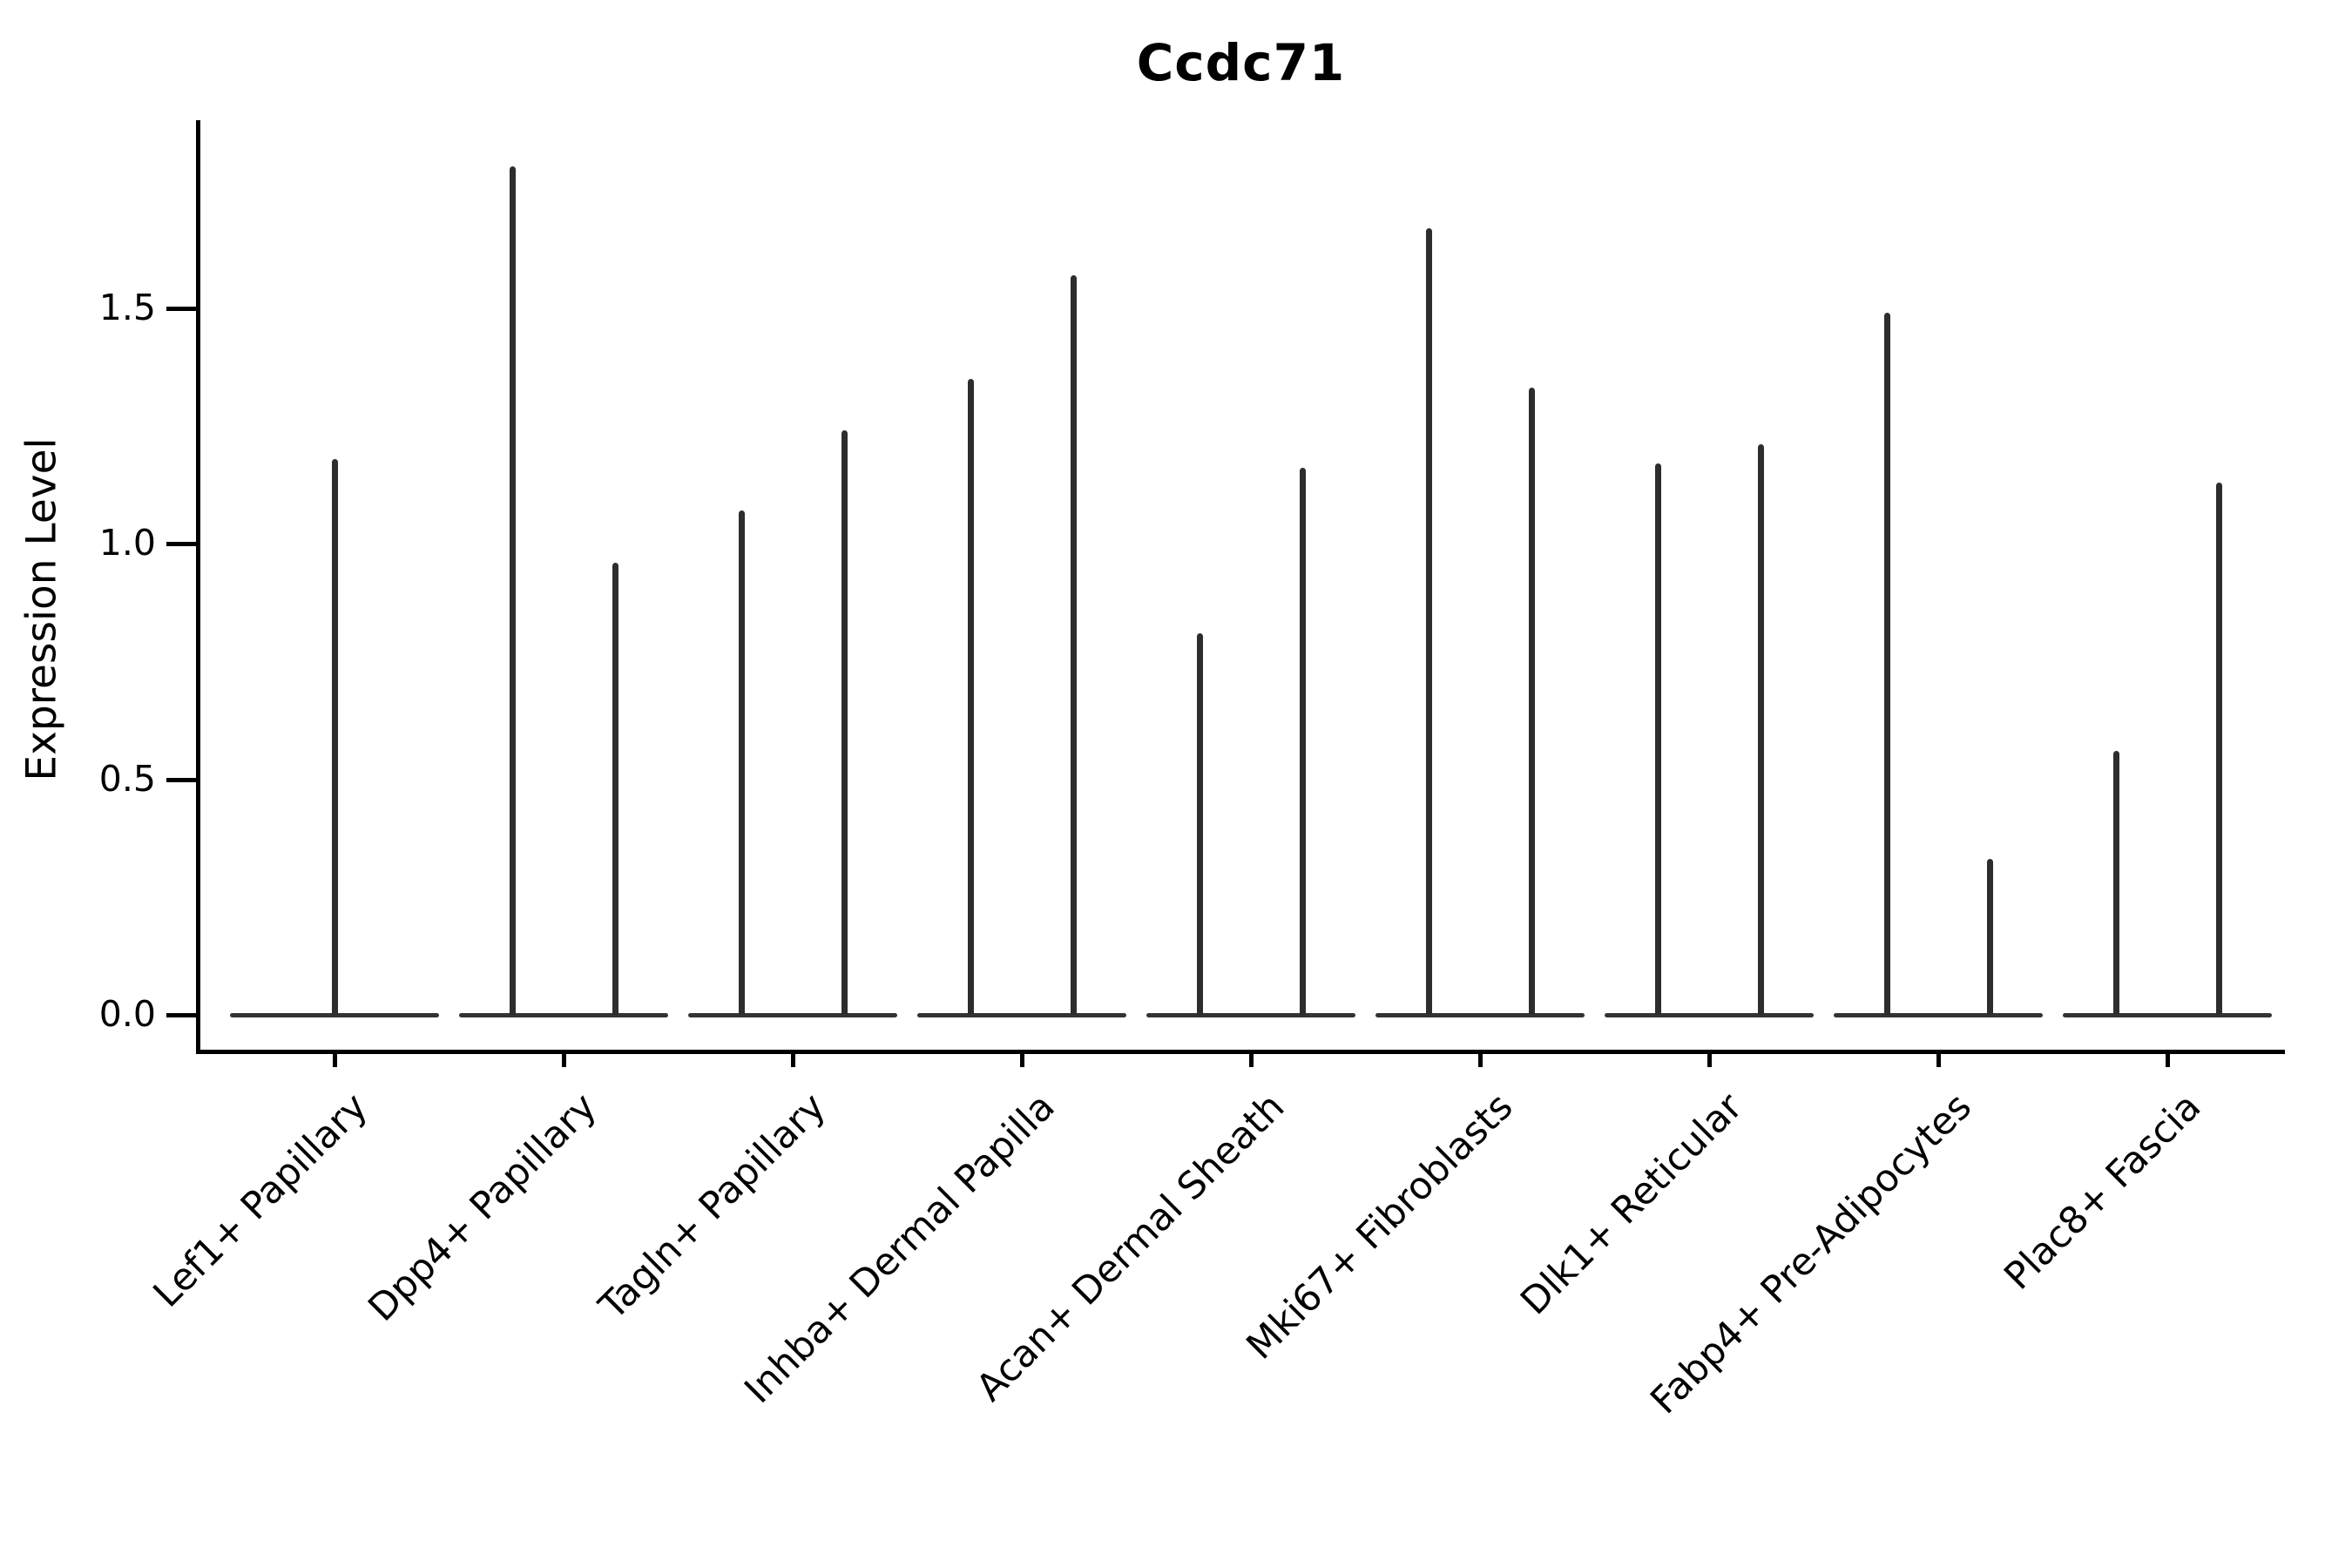 This screenshot has width=2352, height=1568. What do you see at coordinates (198, 587) in the screenshot?
I see `y-axis-spine` at bounding box center [198, 587].